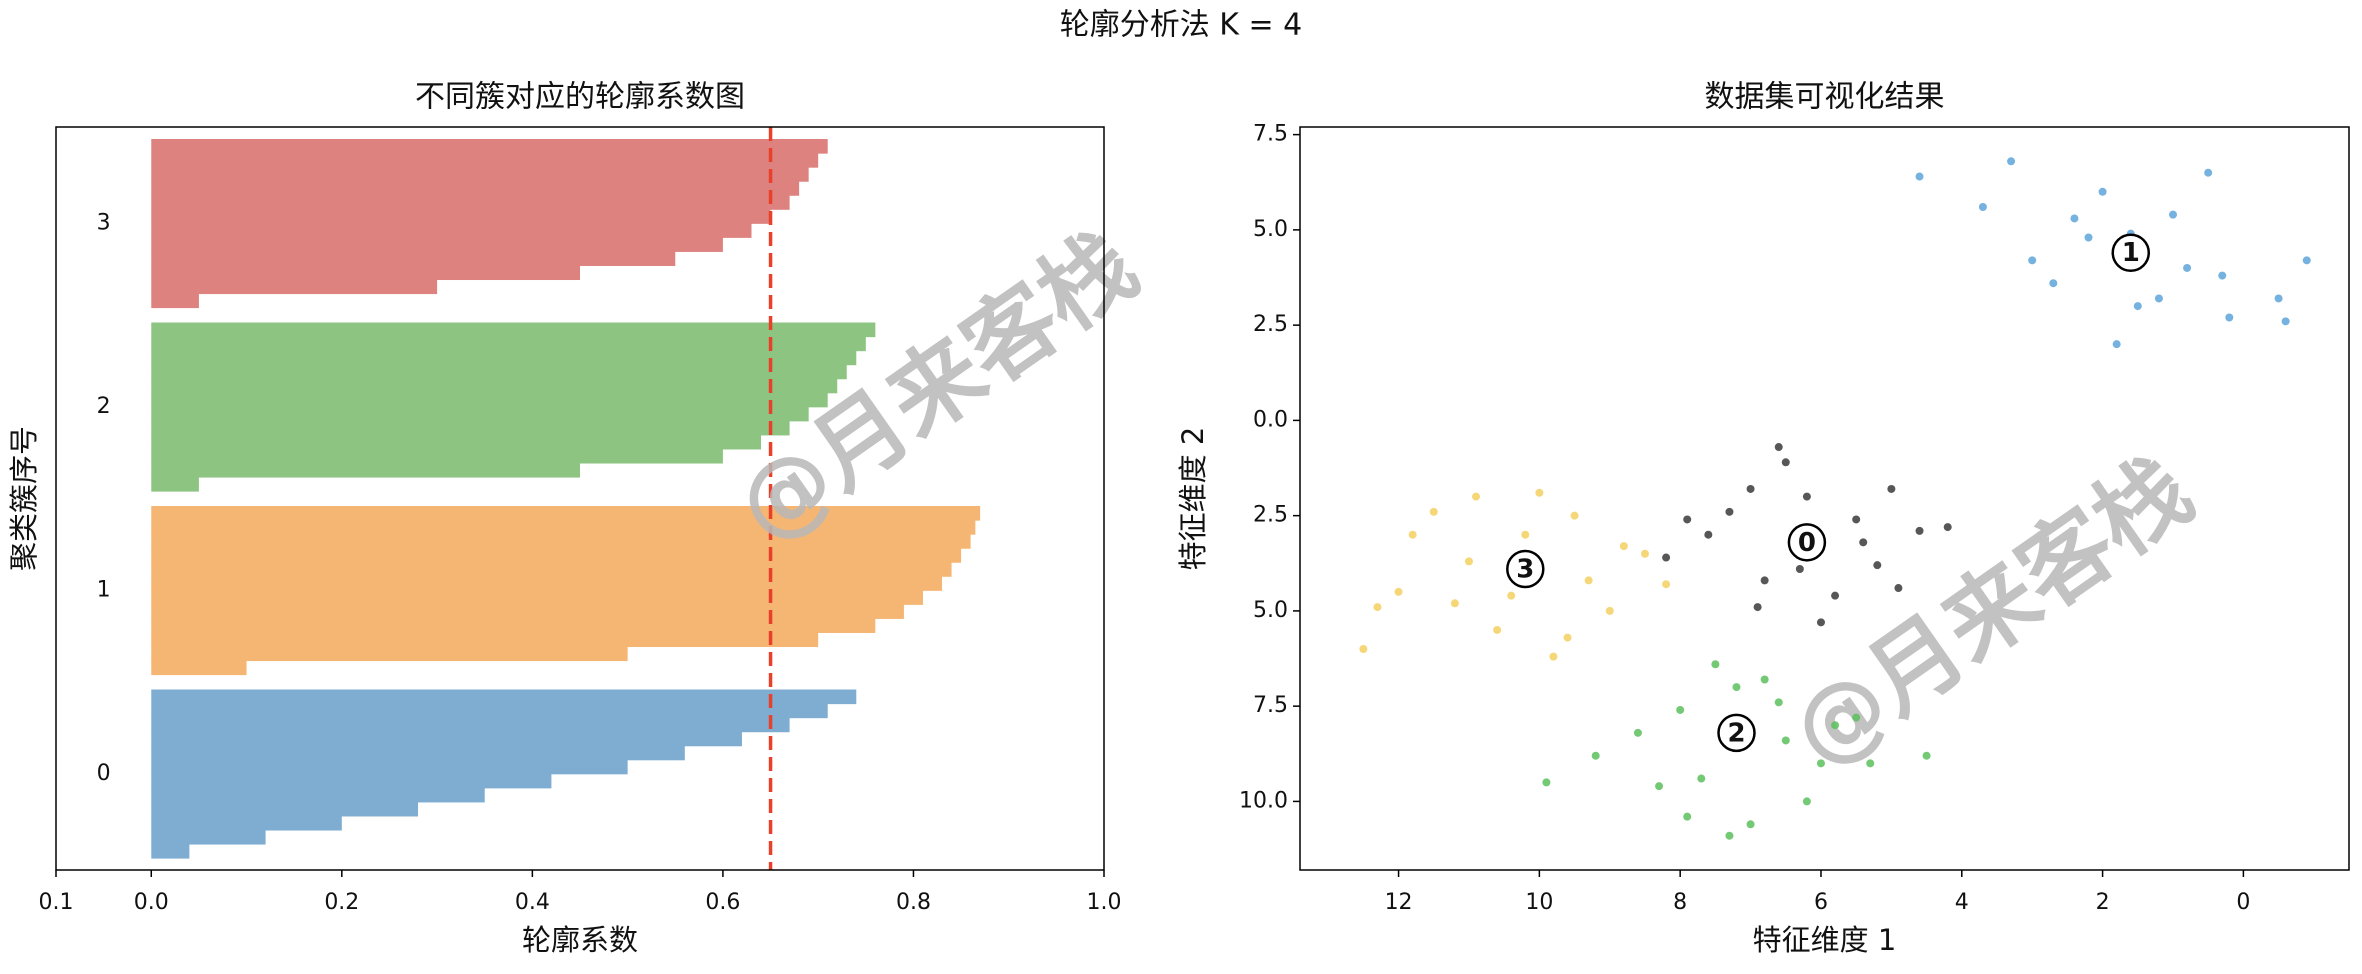 The height and width of the screenshot is (974, 2362). What do you see at coordinates (1399, 902) in the screenshot?
I see `x-tick-label: 12` at bounding box center [1399, 902].